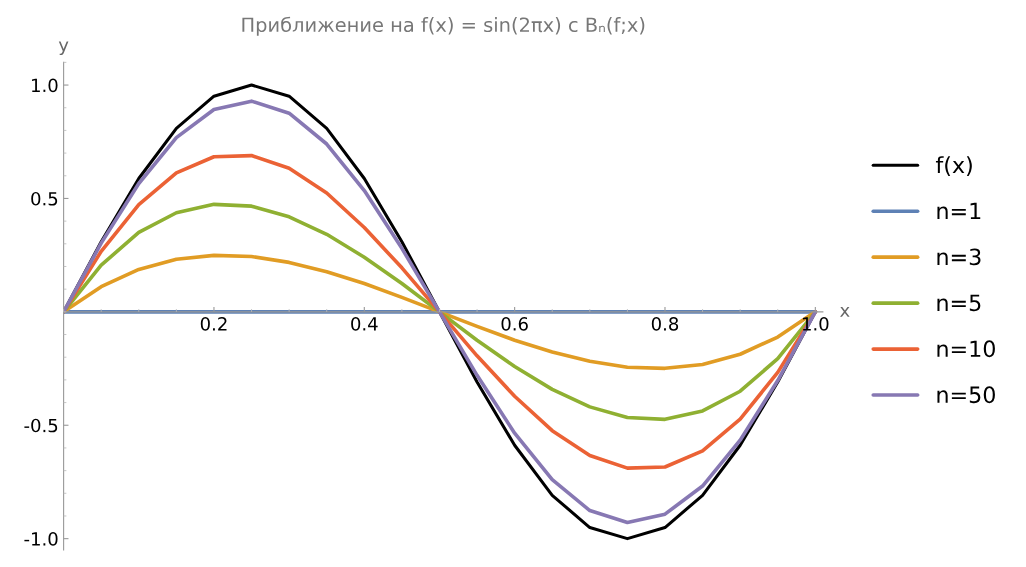 Image resolution: width=1026 pixels, height=567 pixels. I want to click on legend-label: f(x), so click(953, 166).